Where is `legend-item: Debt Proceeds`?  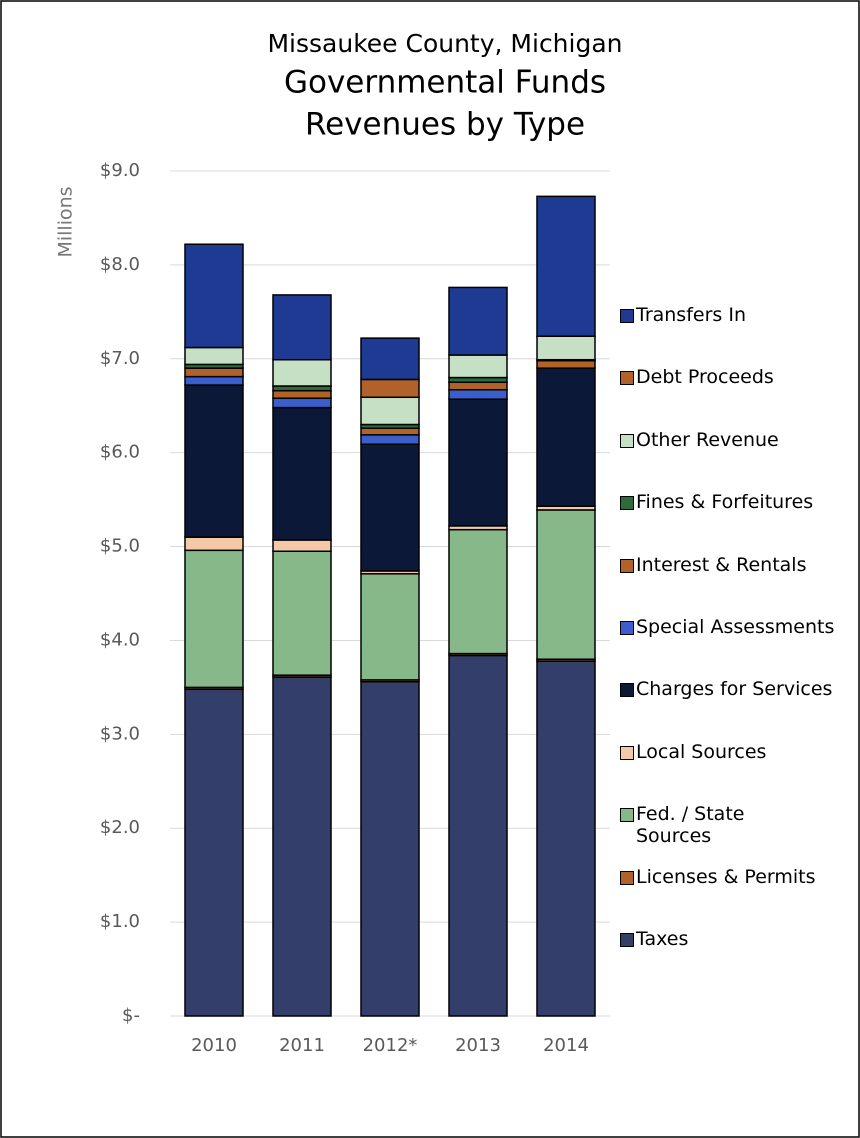
legend-item: Debt Proceeds is located at coordinates (740, 377).